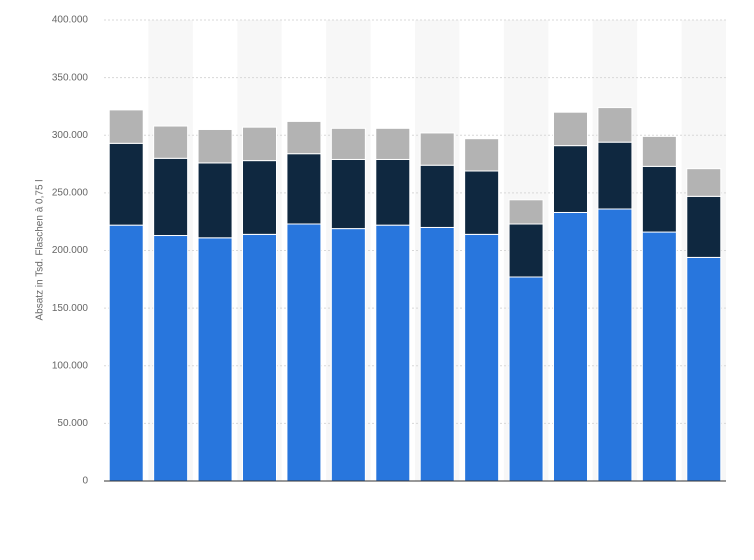  I want to click on y-tick-label: 50.000, so click(72, 423).